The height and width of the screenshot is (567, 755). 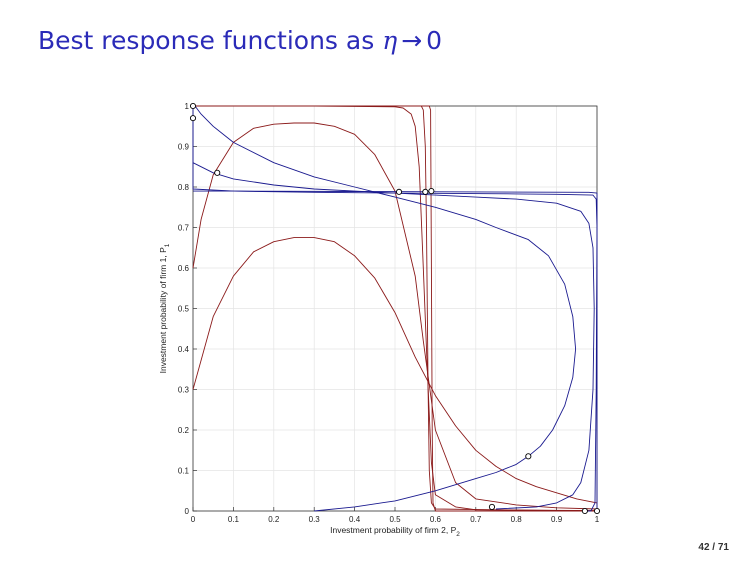 What do you see at coordinates (395, 519) in the screenshot?
I see `x-tick-label: 0.5` at bounding box center [395, 519].